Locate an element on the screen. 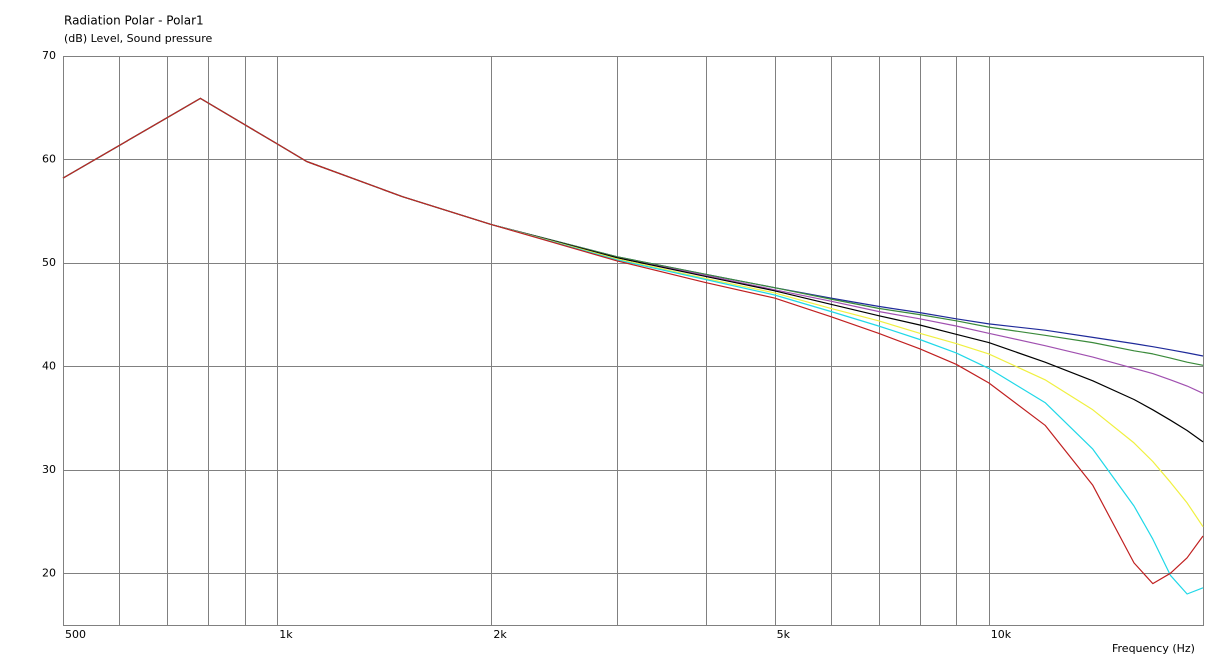  y-tick-label: 50 is located at coordinates (49, 262).